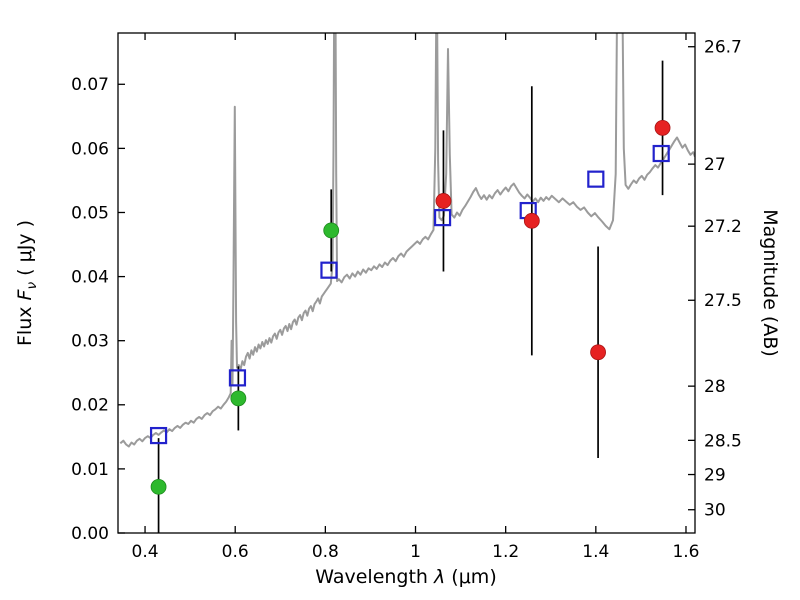 The height and width of the screenshot is (600, 800). What do you see at coordinates (715, 511) in the screenshot?
I see `y-tick-label-magnitude: 30` at bounding box center [715, 511].